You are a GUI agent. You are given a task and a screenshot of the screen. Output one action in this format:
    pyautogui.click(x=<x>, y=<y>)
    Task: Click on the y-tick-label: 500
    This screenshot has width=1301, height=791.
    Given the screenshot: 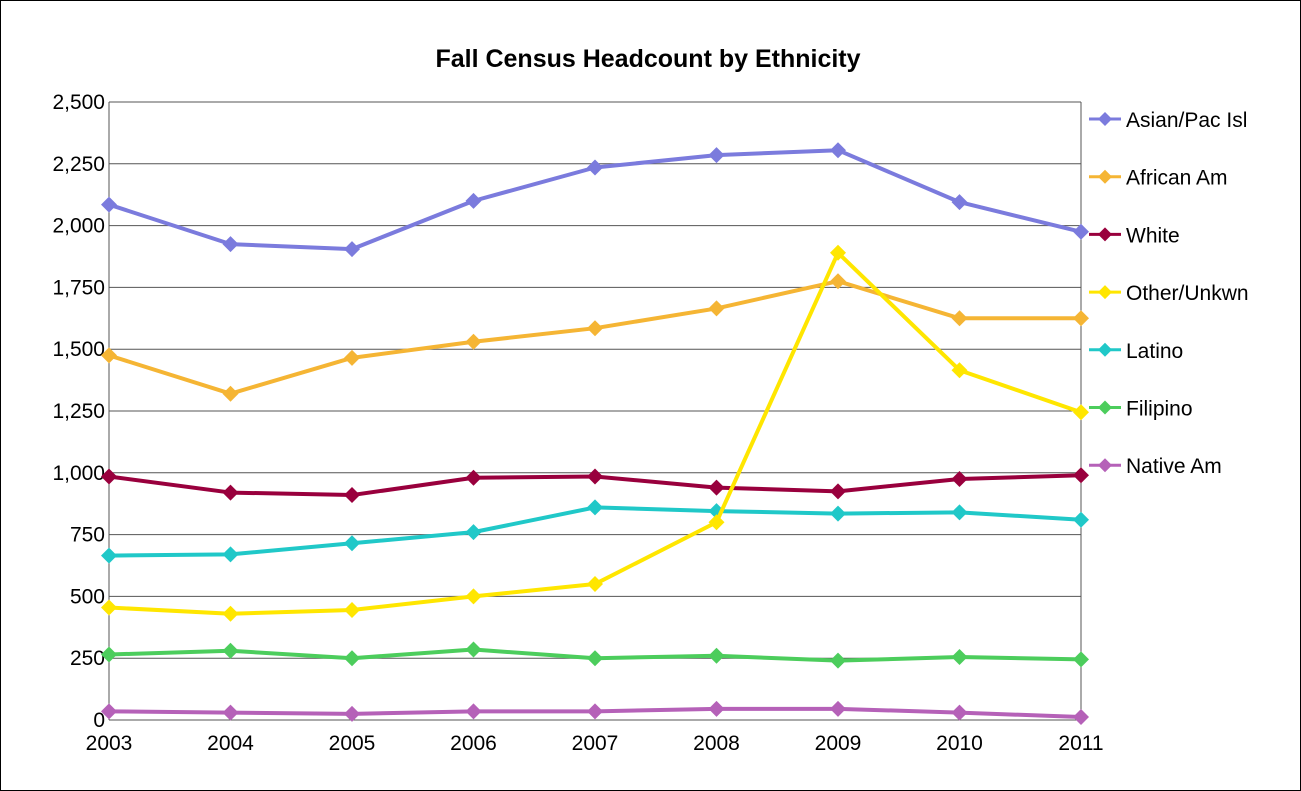 What is the action you would take?
    pyautogui.click(x=87, y=596)
    